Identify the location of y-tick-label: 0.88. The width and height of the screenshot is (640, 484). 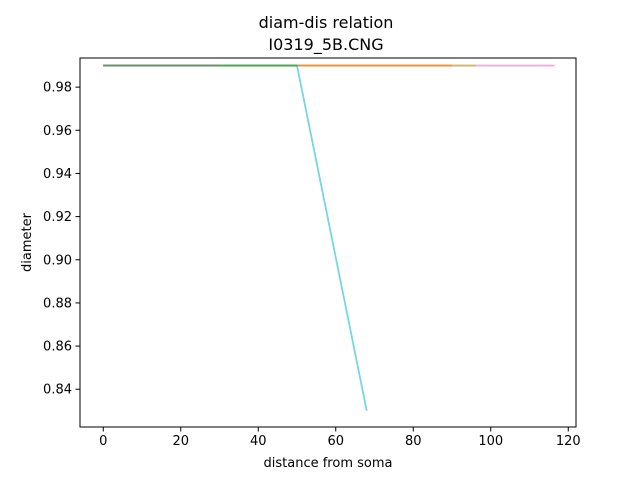
(57, 303).